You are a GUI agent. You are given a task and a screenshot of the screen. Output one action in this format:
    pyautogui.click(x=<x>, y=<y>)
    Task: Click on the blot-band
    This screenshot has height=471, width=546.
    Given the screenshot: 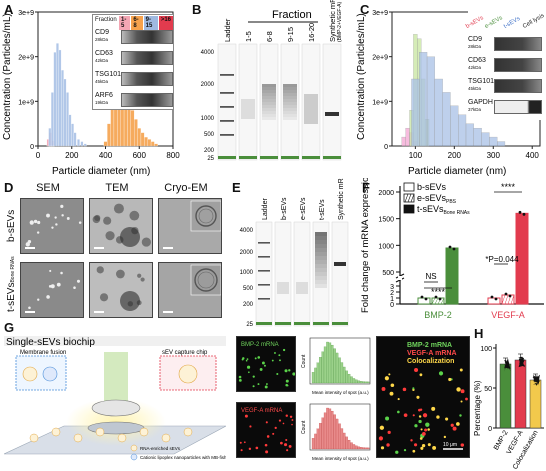 What is the action you would take?
    pyautogui.click(x=147, y=79)
    